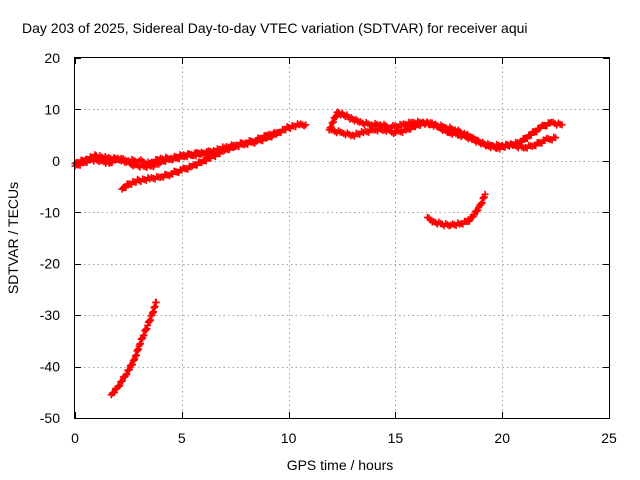 The width and height of the screenshot is (640, 480). I want to click on y-tick-label: 0, so click(56, 161).